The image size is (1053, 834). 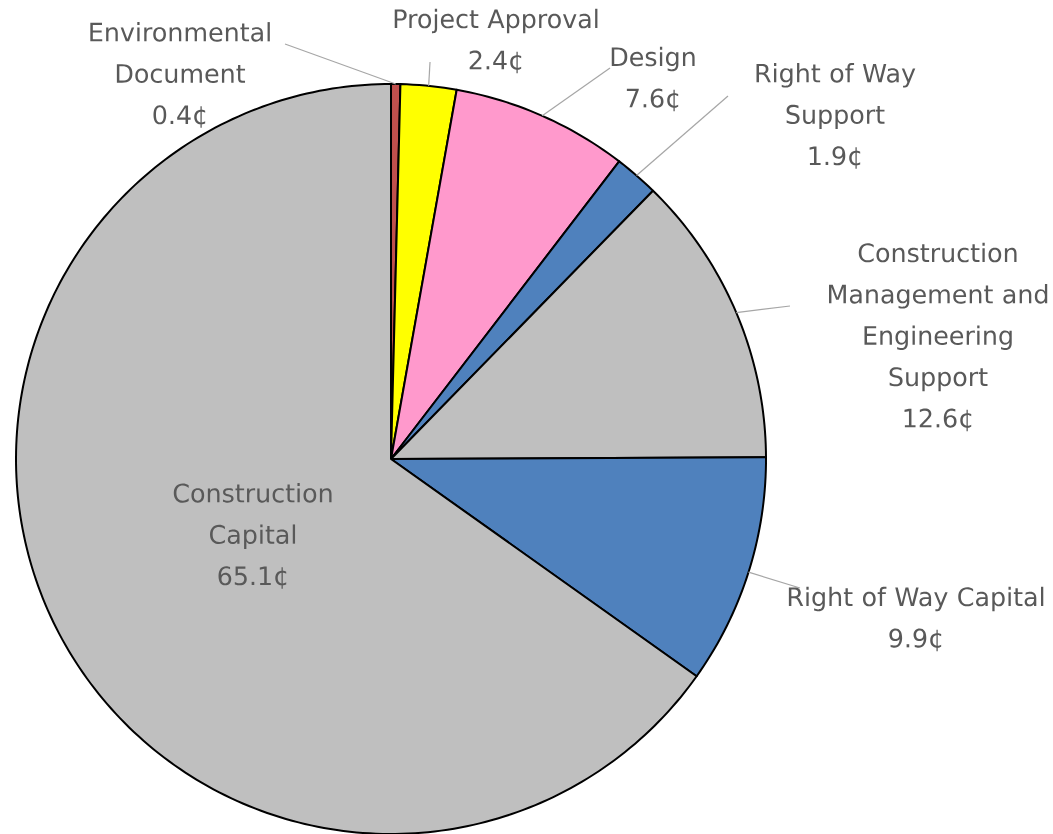 What do you see at coordinates (179, 116) in the screenshot?
I see `data-label: 0.4¢` at bounding box center [179, 116].